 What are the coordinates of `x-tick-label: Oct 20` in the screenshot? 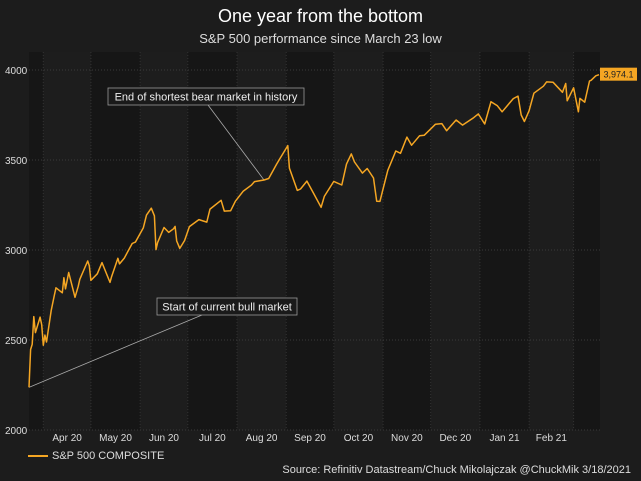 It's located at (359, 438).